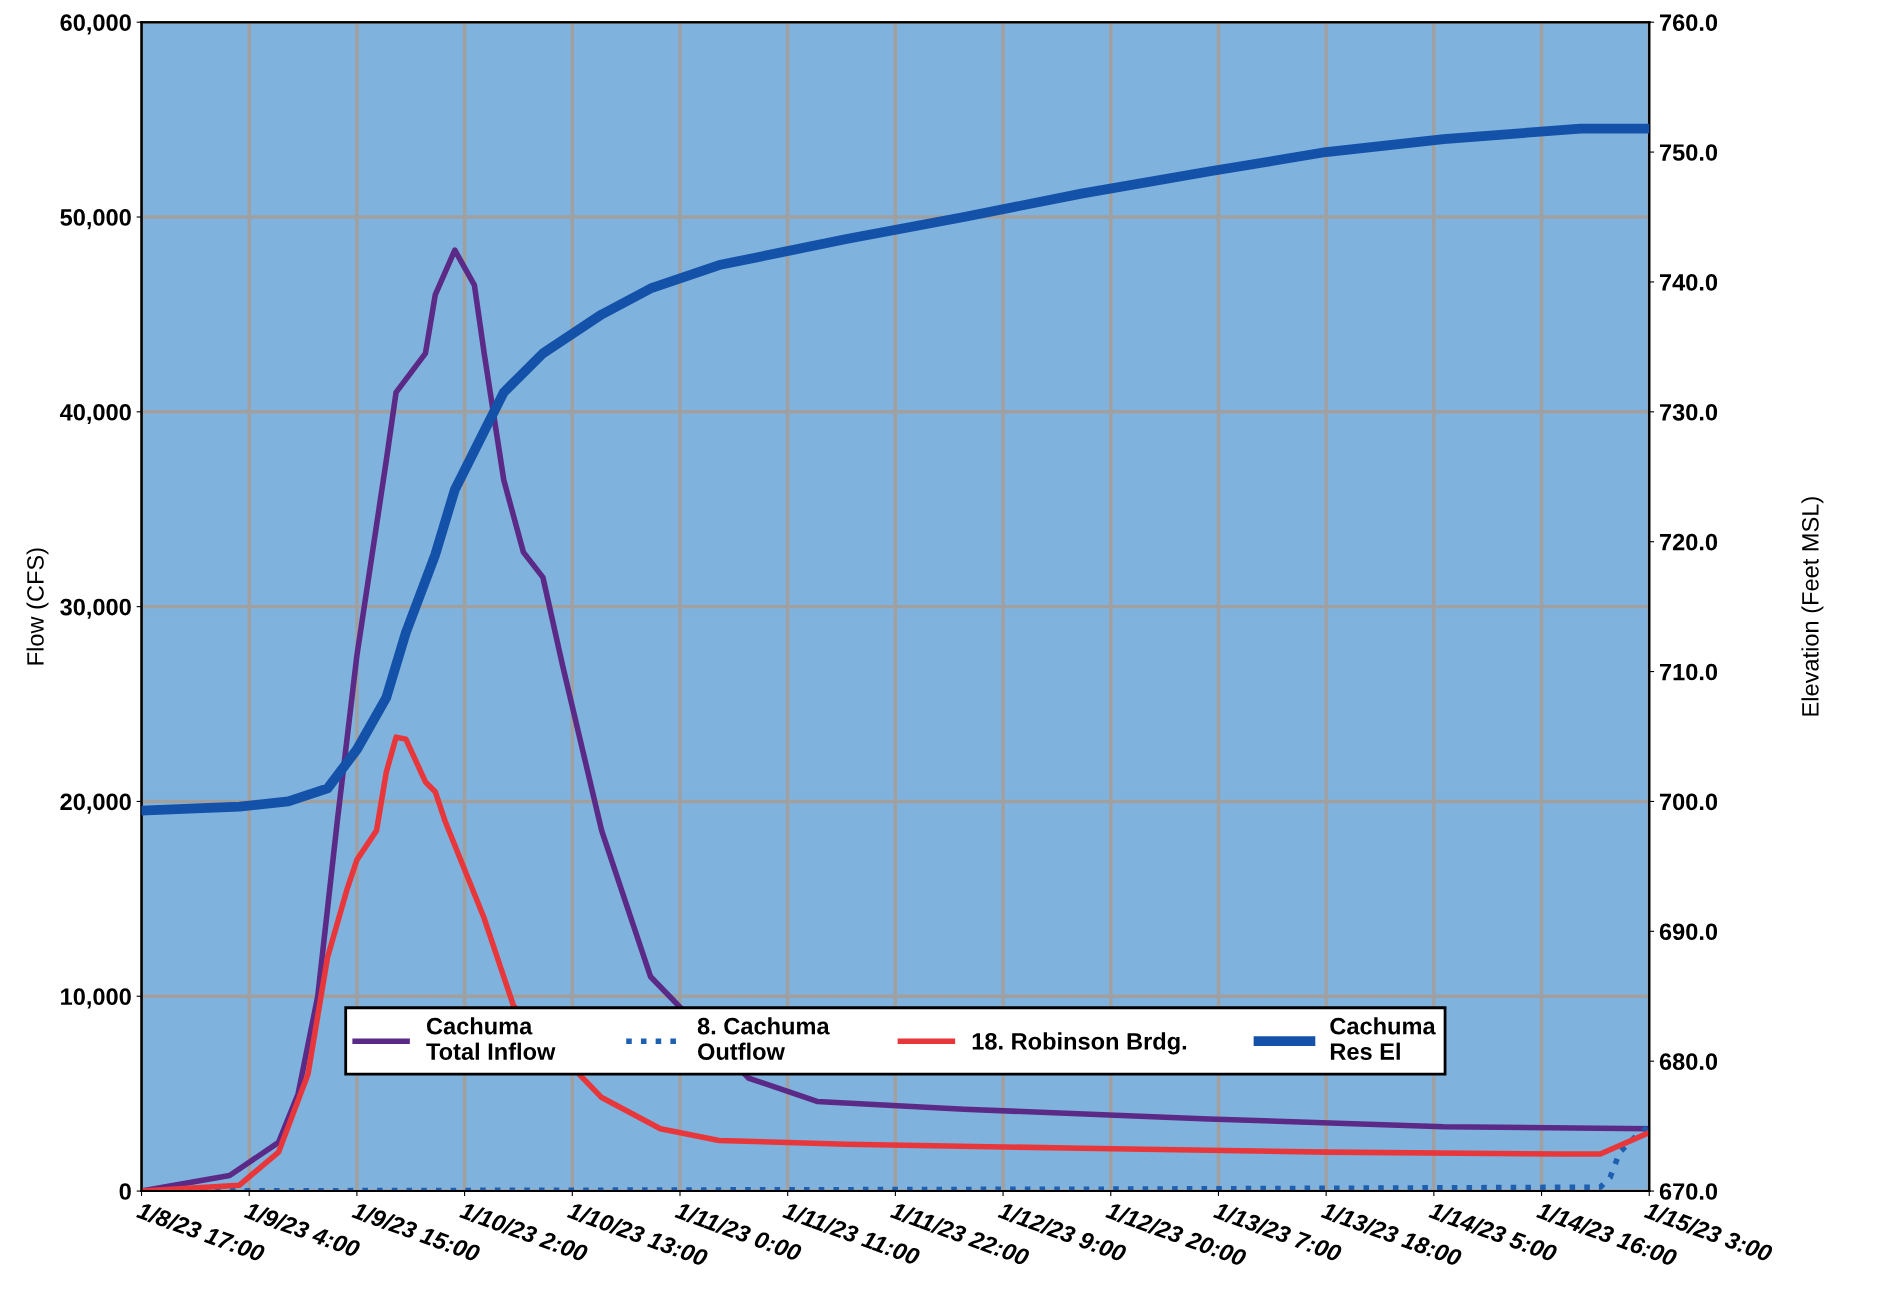  What do you see at coordinates (1688, 802) in the screenshot?
I see `y2-tick-label: 700.0` at bounding box center [1688, 802].